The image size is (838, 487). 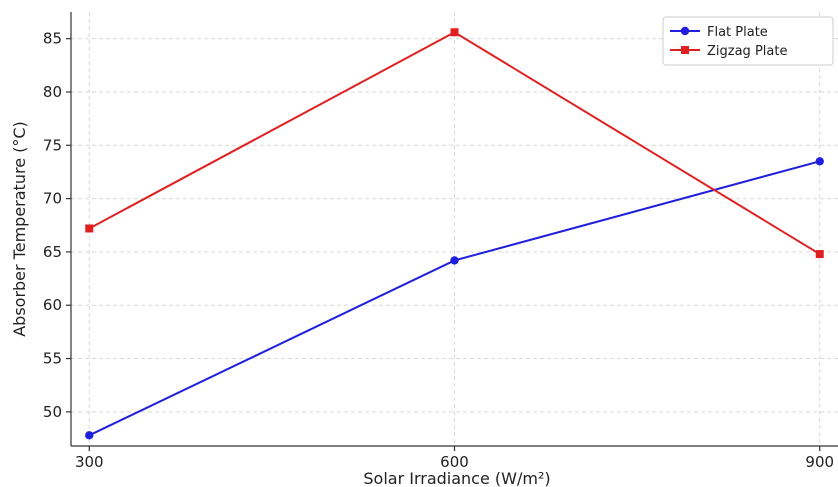 I want to click on legend-item-zigzag-plate: Zigzag Plate, so click(x=728, y=51).